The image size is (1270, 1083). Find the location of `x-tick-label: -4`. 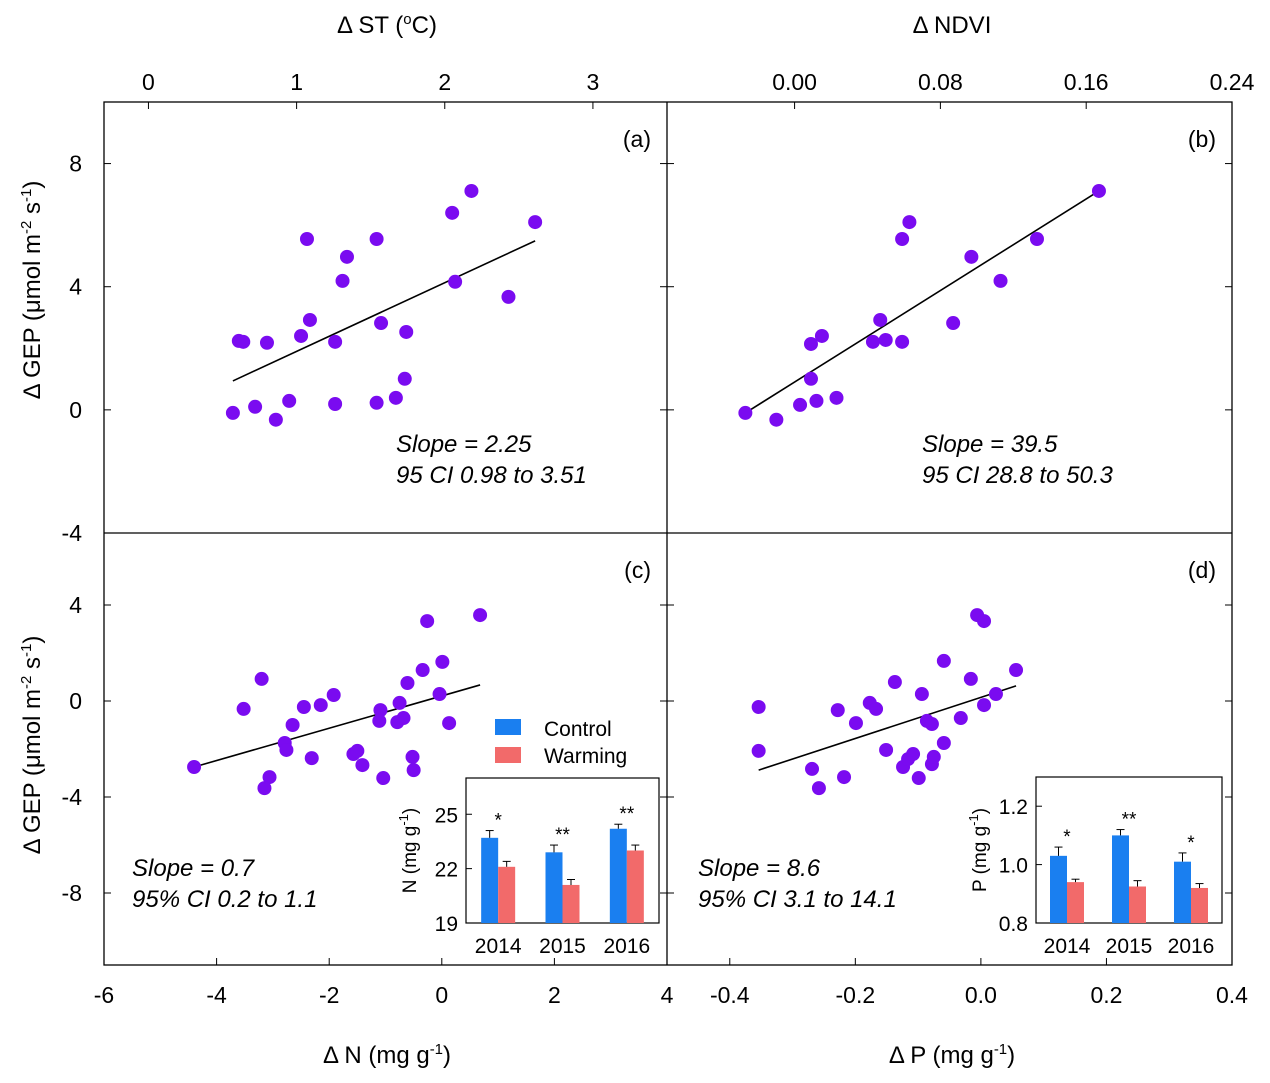

x-tick-label: -4 is located at coordinates (216, 995).